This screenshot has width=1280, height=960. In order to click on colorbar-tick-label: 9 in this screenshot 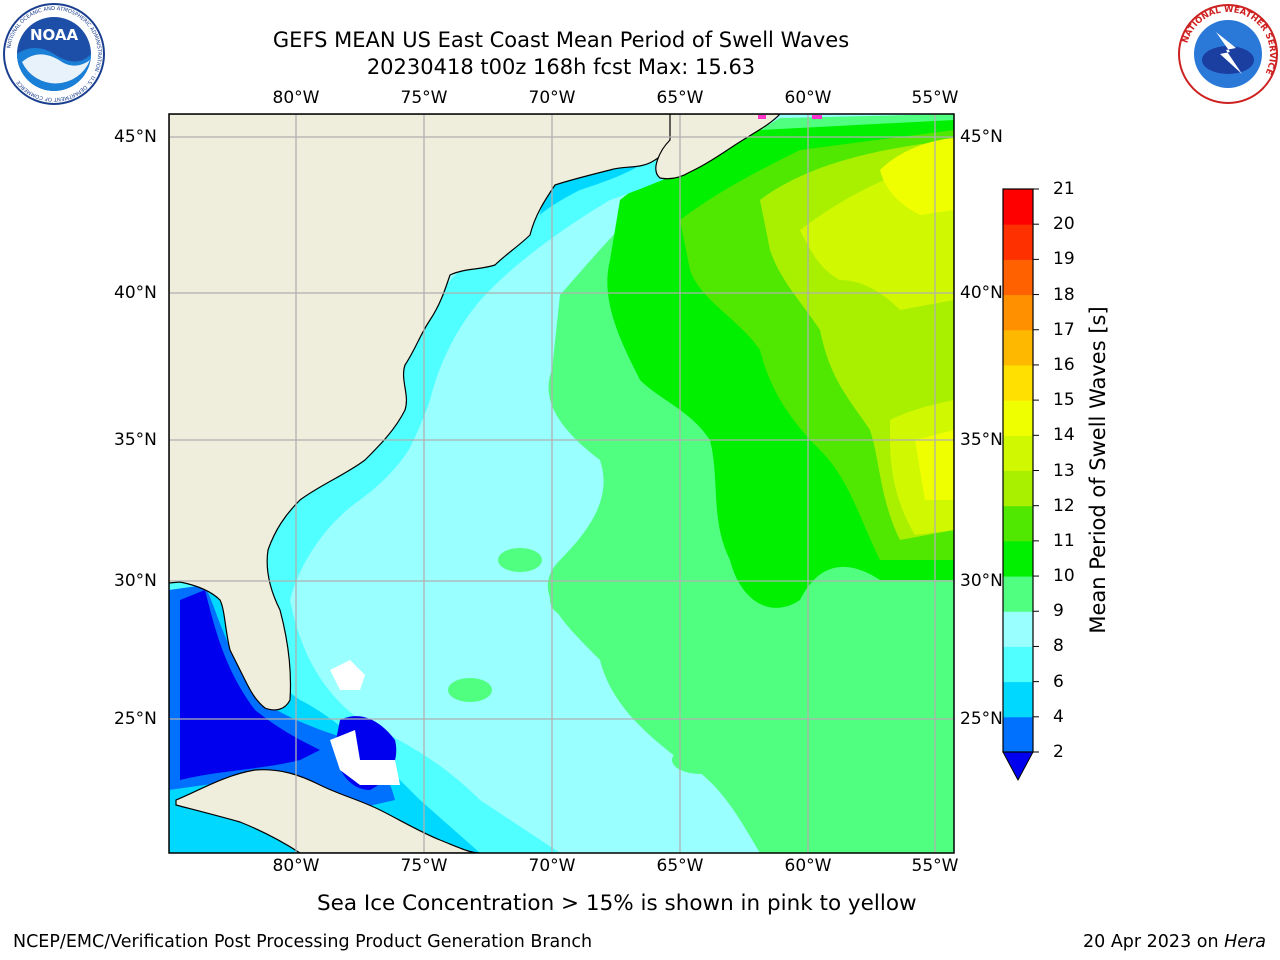, I will do `click(1058, 611)`.